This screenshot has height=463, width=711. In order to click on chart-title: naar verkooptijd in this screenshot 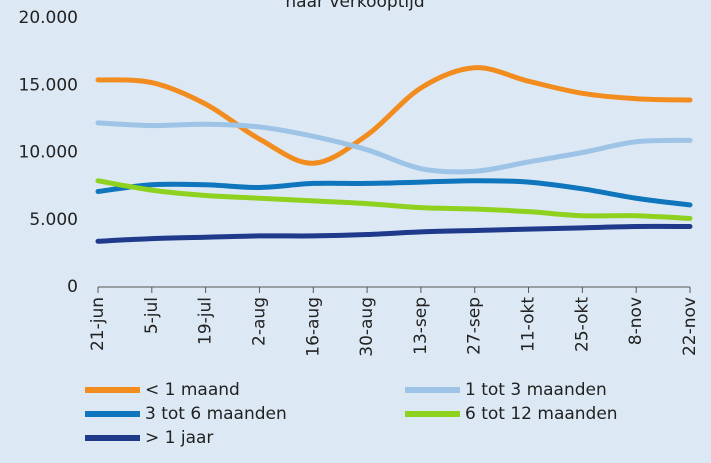, I will do `click(354, 6)`.